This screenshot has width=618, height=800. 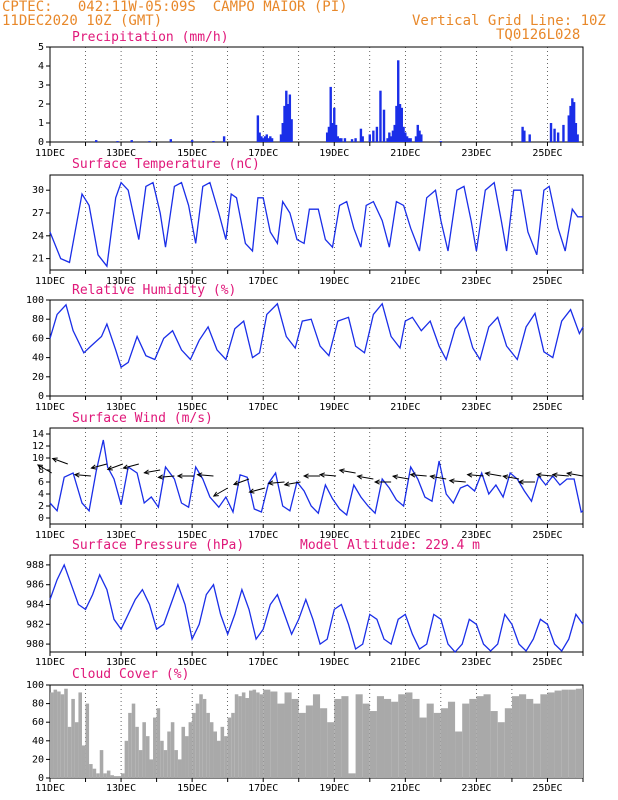 What do you see at coordinates (476, 788) in the screenshot?
I see `cloud-xtick-label: 23DEC` at bounding box center [476, 788].